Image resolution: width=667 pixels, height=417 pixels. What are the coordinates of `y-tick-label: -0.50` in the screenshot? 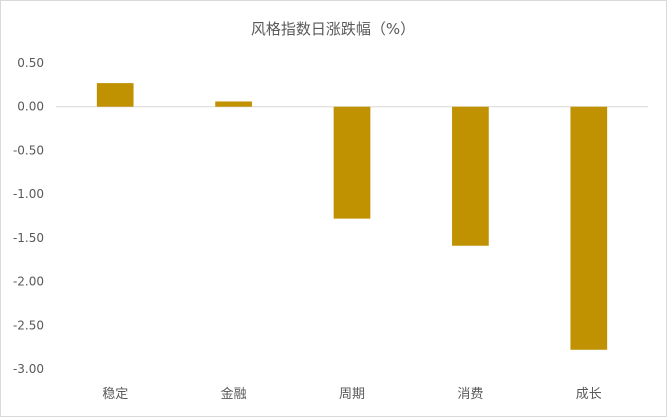 It's located at (28, 150).